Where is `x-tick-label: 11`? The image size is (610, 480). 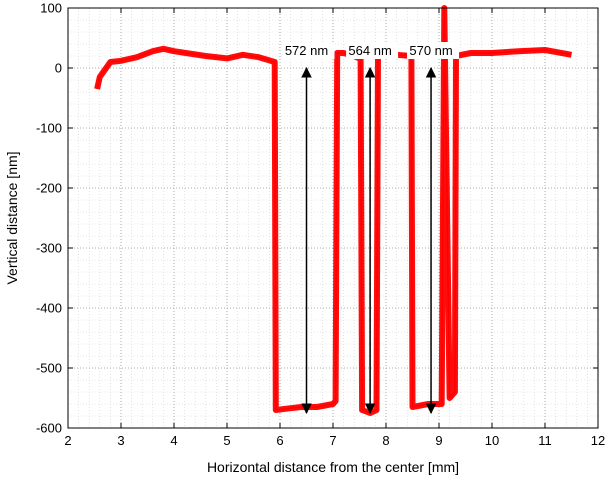
x-tick-label: 11 is located at coordinates (545, 440).